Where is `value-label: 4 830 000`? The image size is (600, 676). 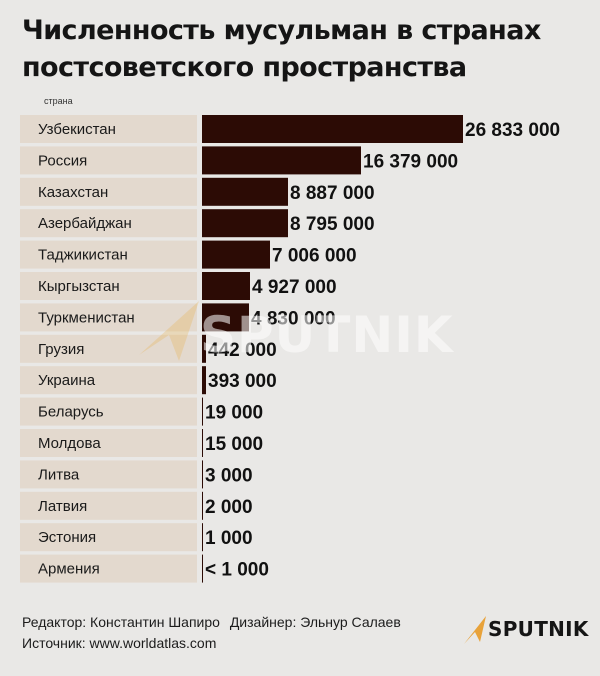 value-label: 4 830 000 is located at coordinates (293, 318).